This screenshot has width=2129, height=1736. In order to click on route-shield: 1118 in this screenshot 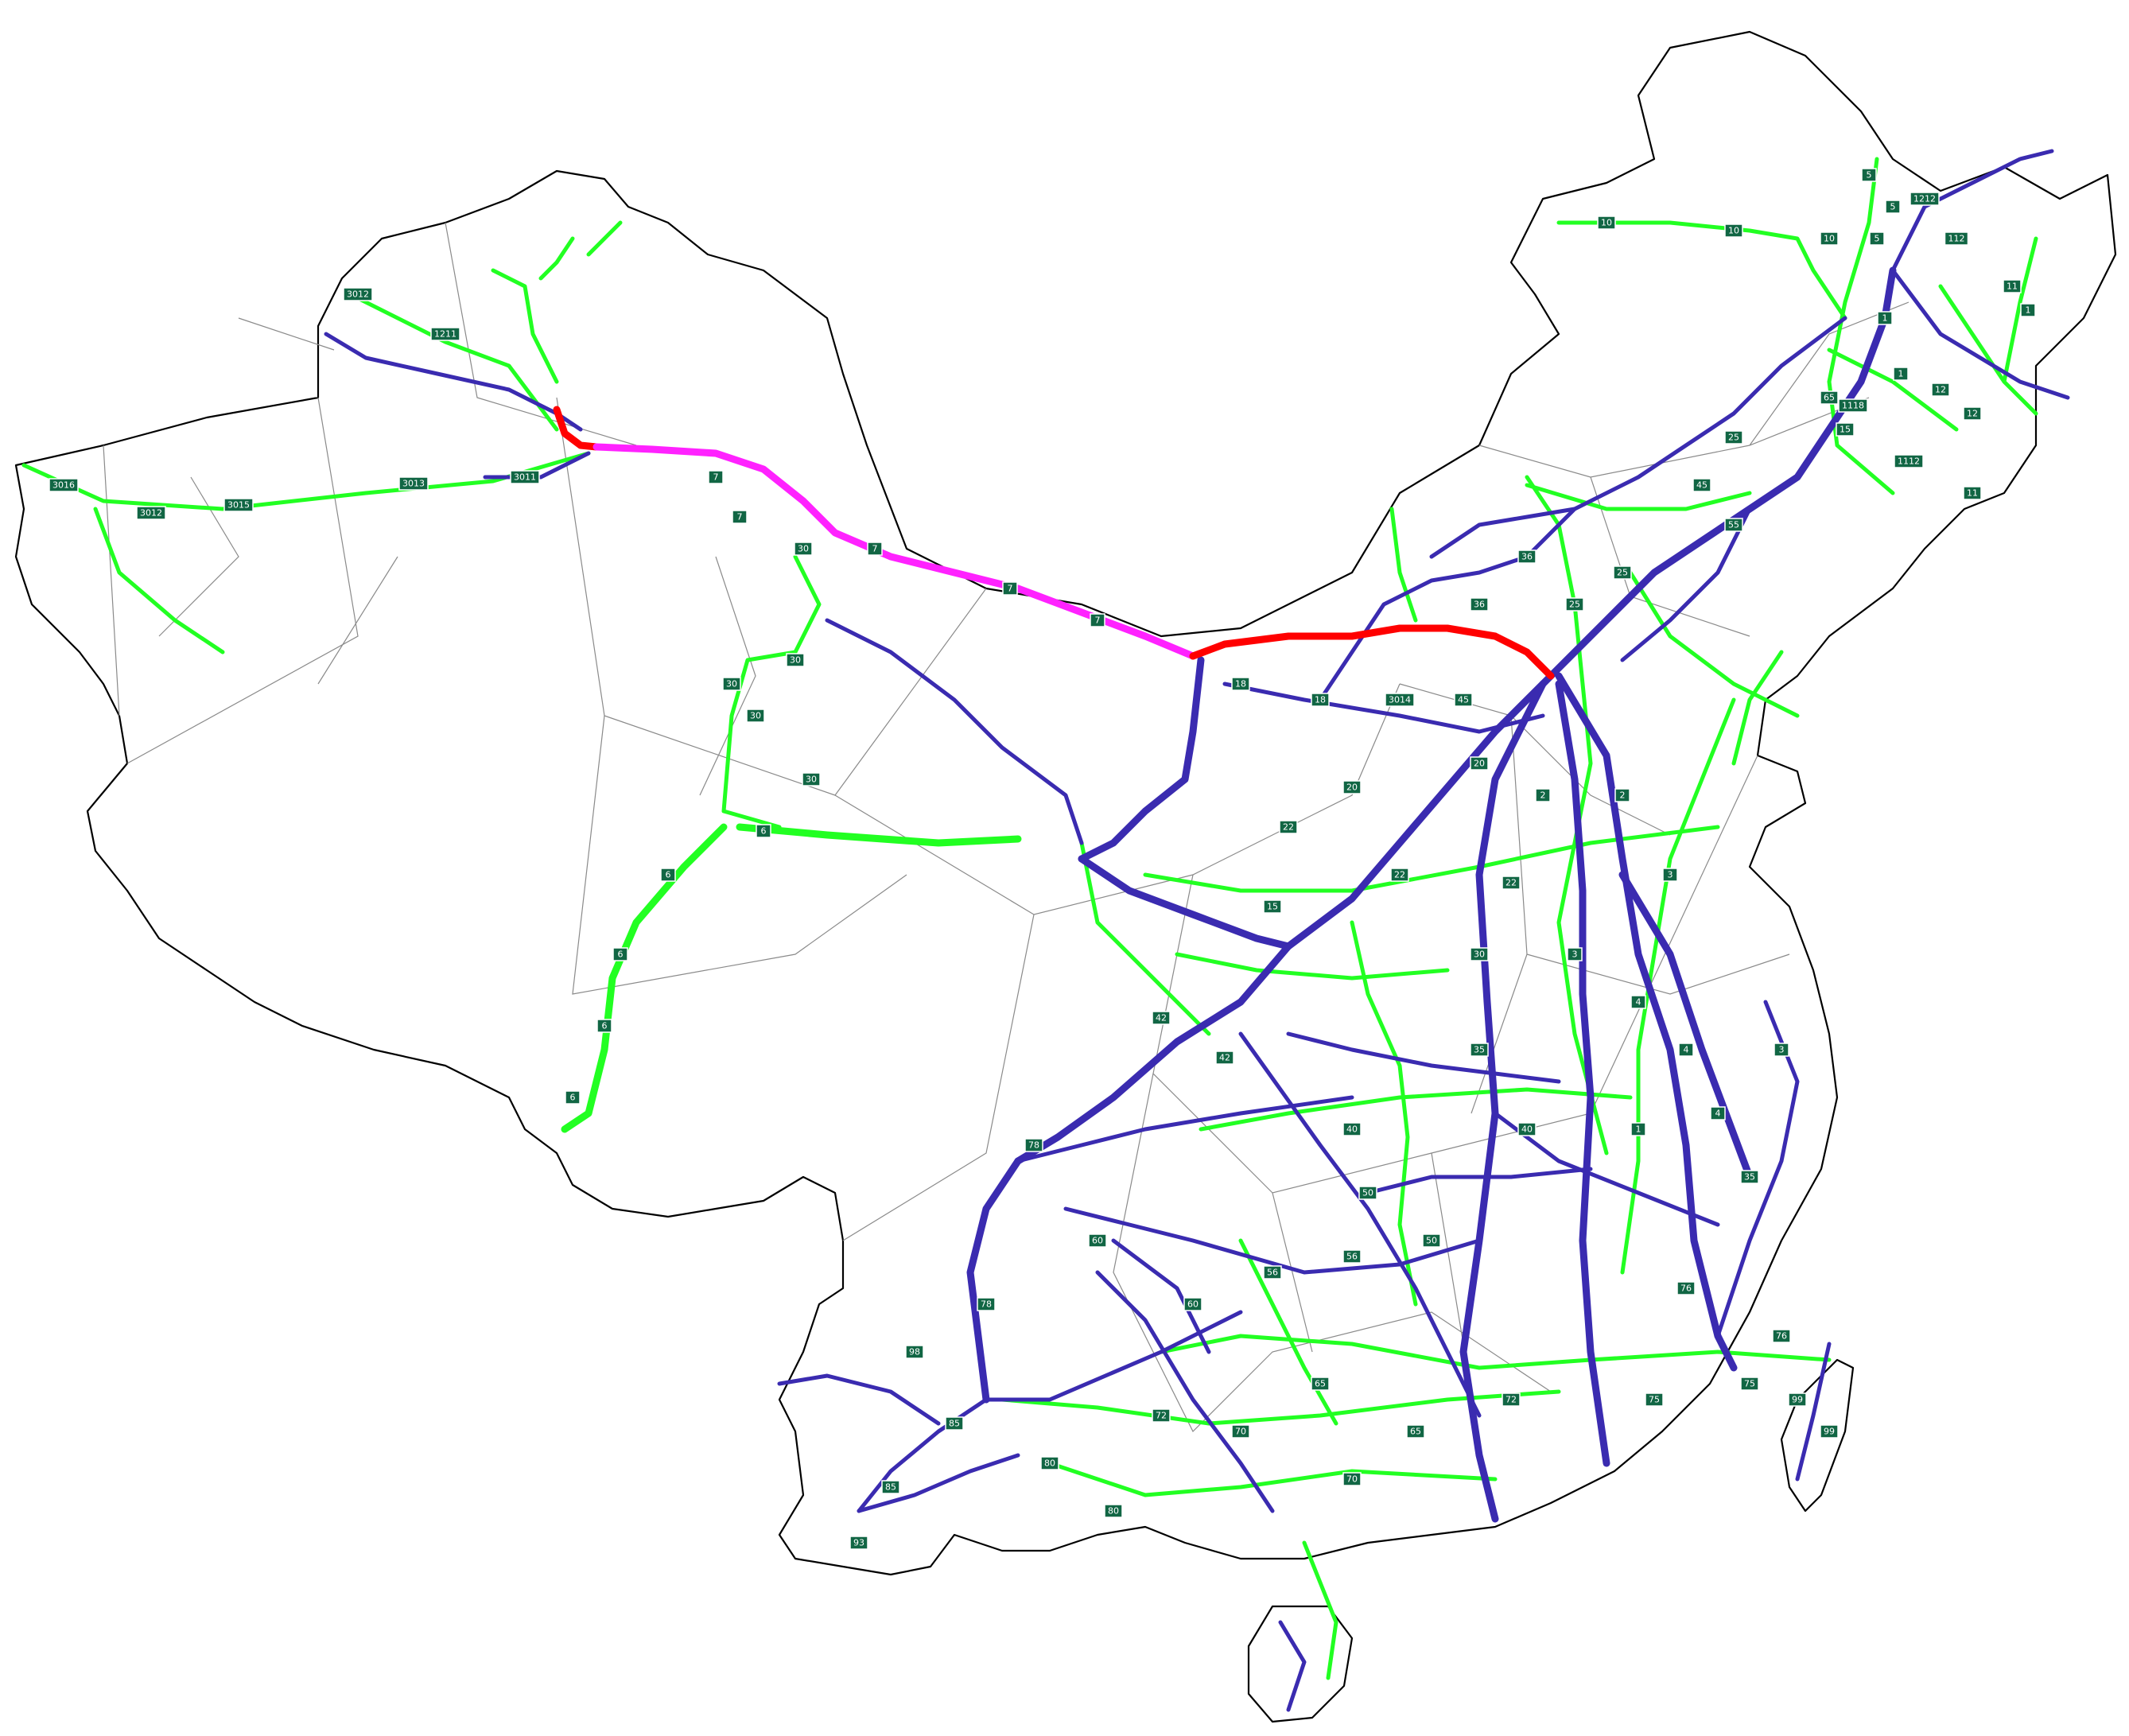, I will do `click(1853, 405)`.